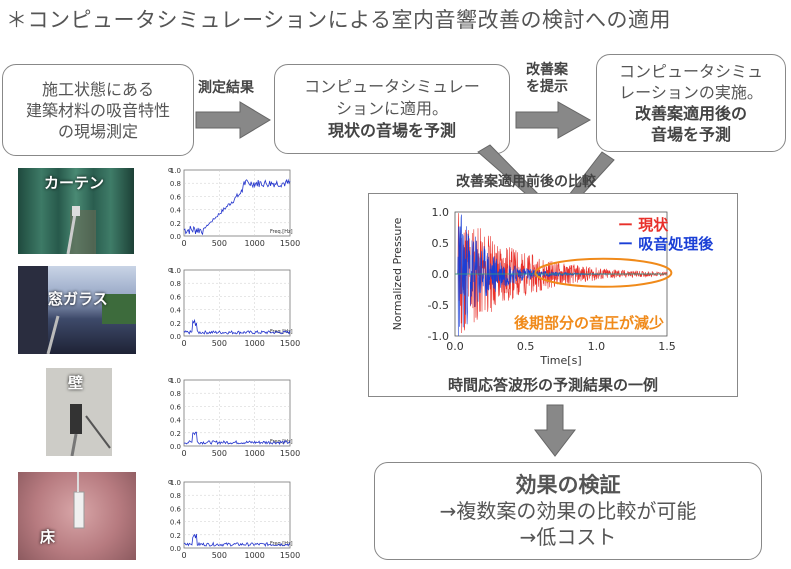 The width and height of the screenshot is (791, 569). I want to click on step3-line1: コンピュータシミュ, so click(690, 71).